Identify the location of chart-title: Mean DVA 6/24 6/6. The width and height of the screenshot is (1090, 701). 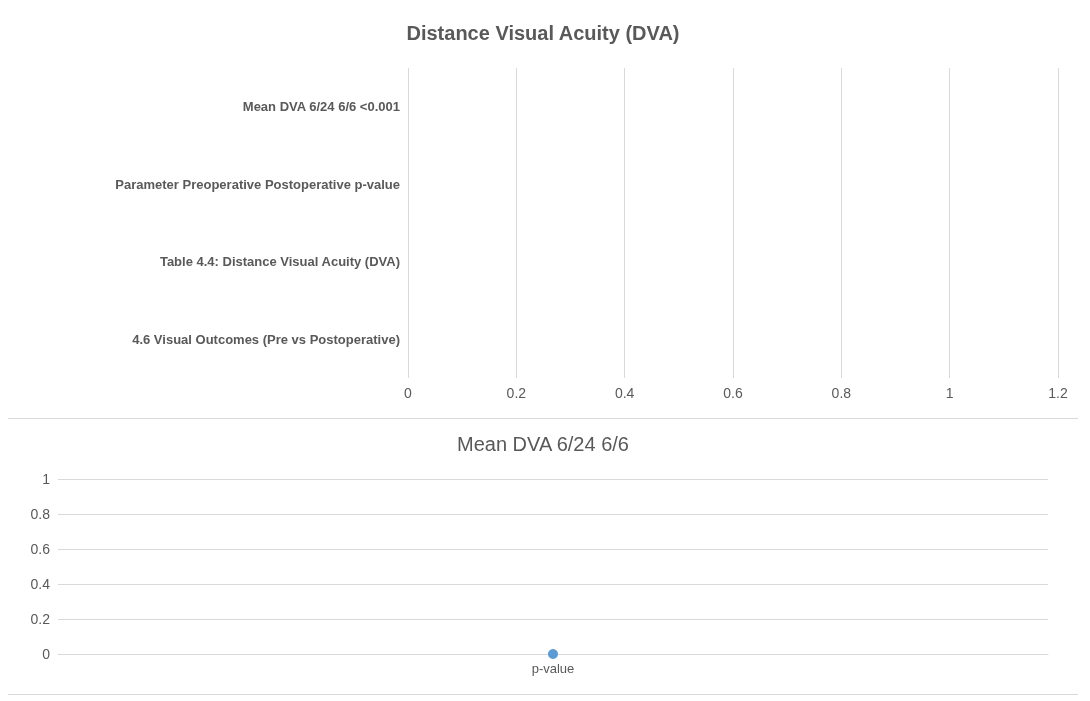
(543, 444).